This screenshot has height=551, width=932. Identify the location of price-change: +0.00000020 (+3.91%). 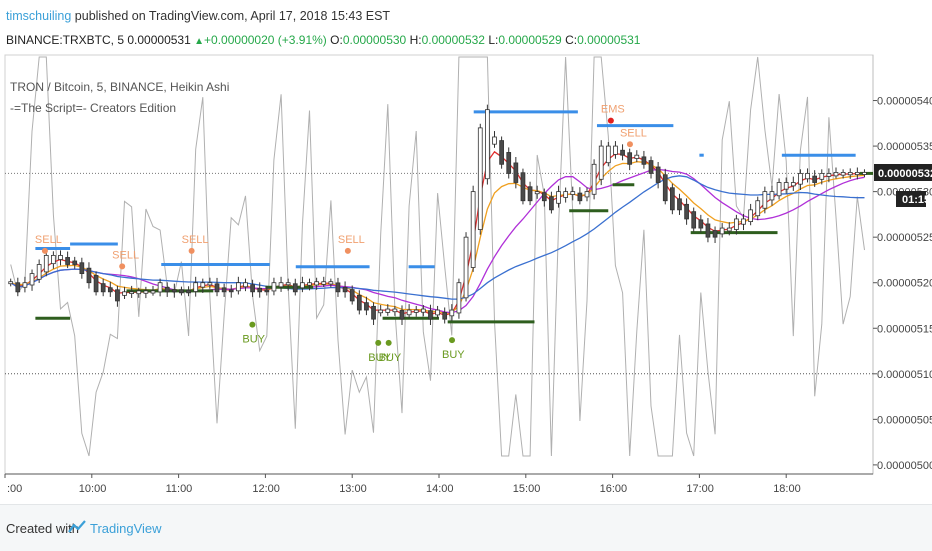
(265, 40).